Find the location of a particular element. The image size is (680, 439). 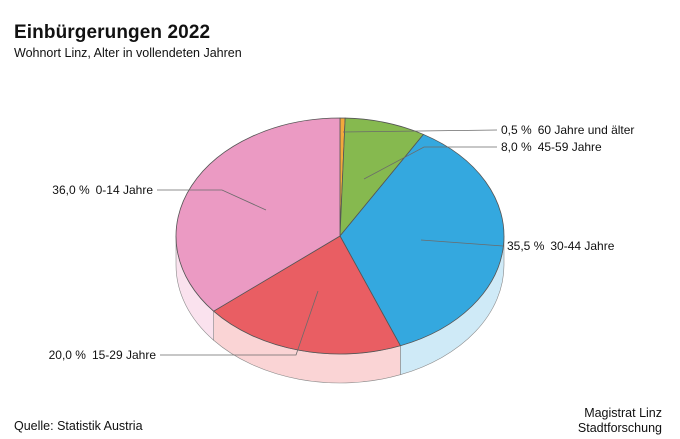

publisher-line-1: Magistrat Linz is located at coordinates (623, 413).